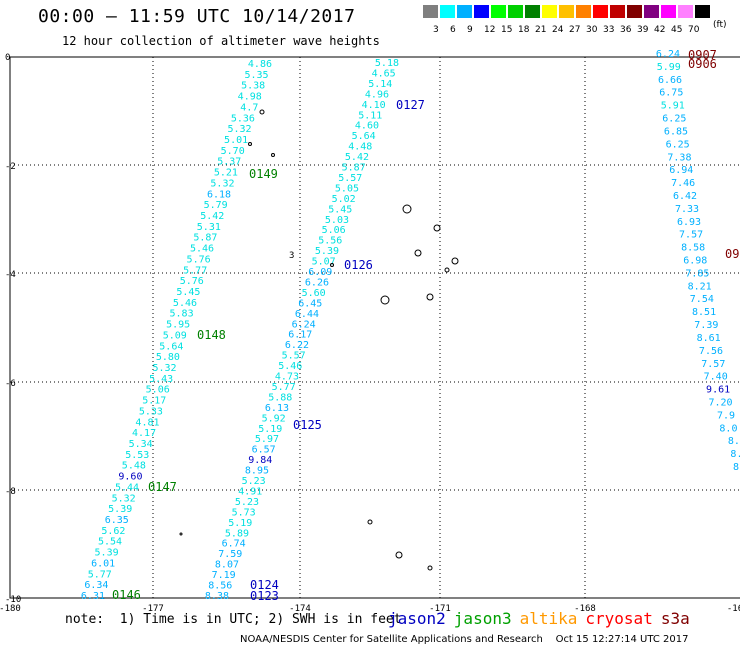 The width and height of the screenshot is (740, 650). What do you see at coordinates (440, 609) in the screenshot?
I see `x-tick-label: -171` at bounding box center [440, 609].